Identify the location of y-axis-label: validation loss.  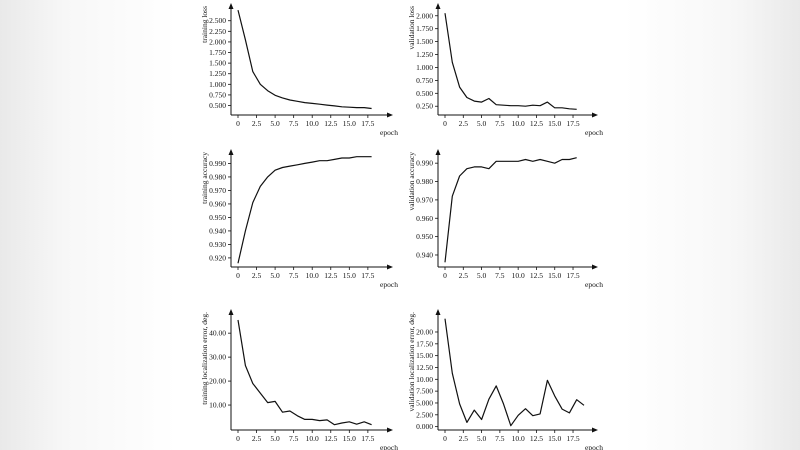
(411, 28).